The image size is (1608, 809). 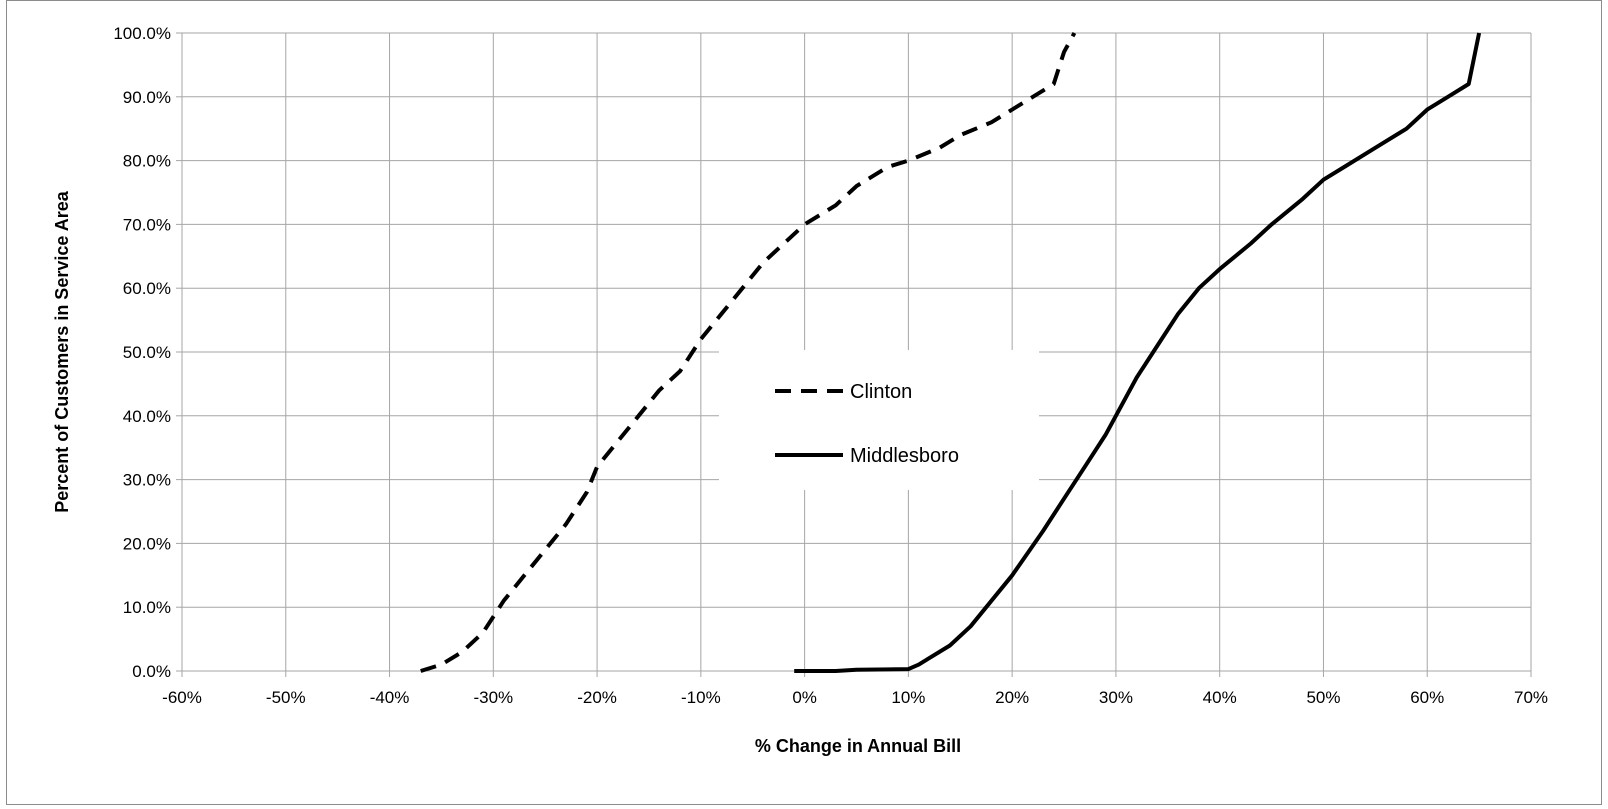 I want to click on y-tick-label: 40.0%, so click(x=147, y=416).